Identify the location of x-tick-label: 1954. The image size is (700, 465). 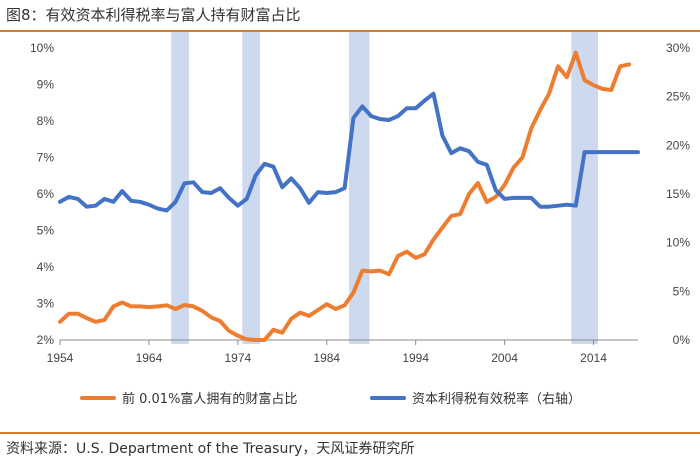
(60, 358).